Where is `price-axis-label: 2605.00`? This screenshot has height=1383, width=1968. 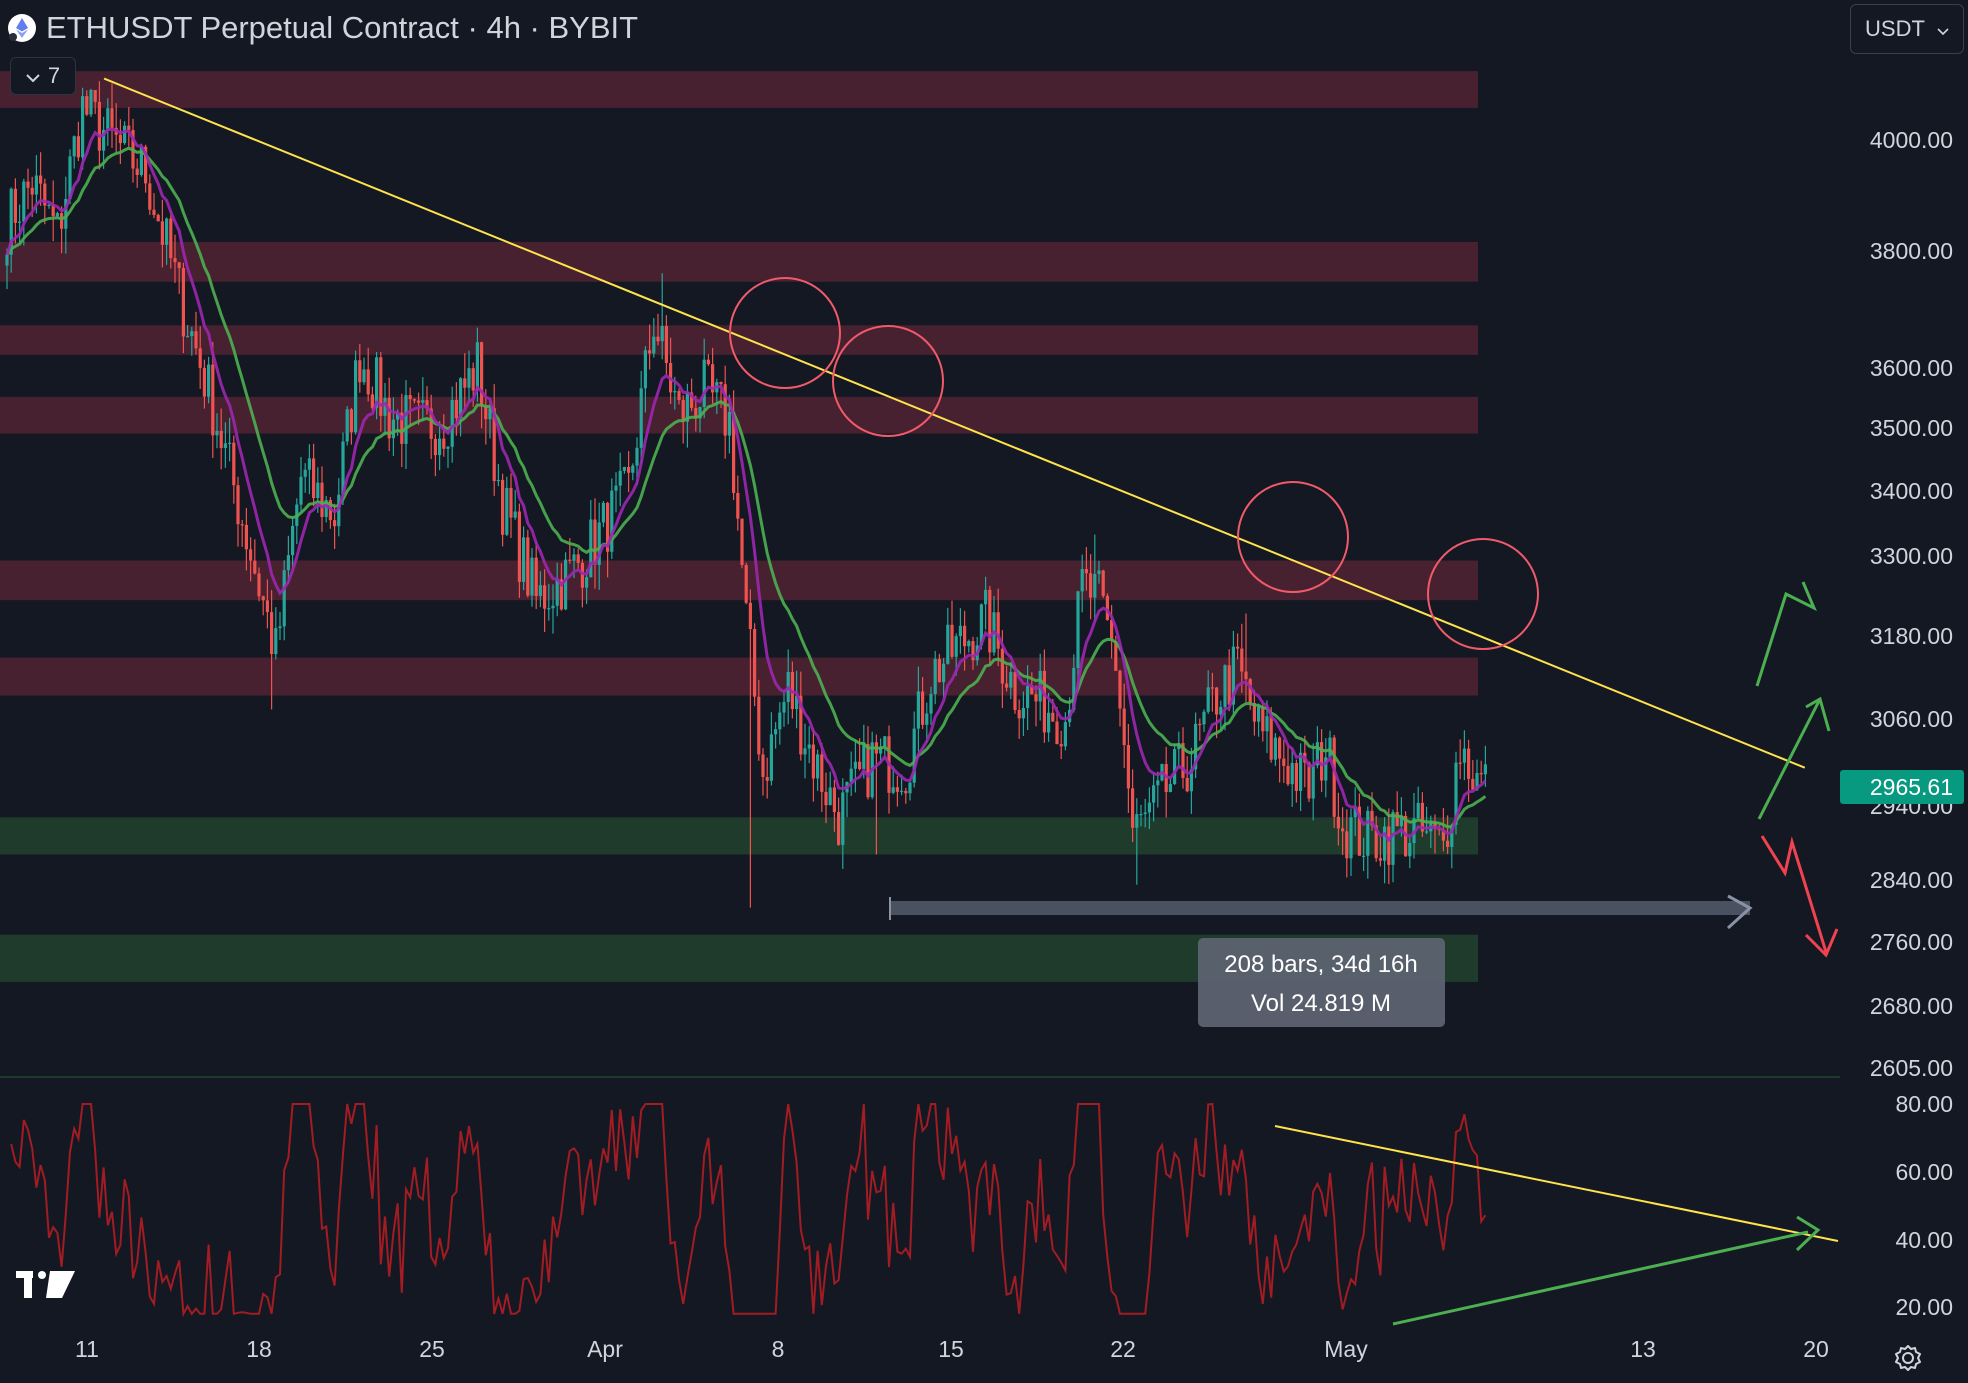
price-axis-label: 2605.00 is located at coordinates (1911, 1068).